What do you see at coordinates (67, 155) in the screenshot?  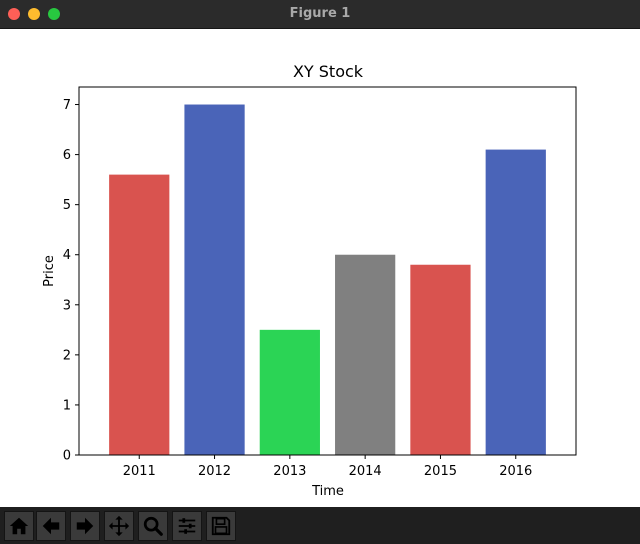 I see `y-tick-label-6: 6` at bounding box center [67, 155].